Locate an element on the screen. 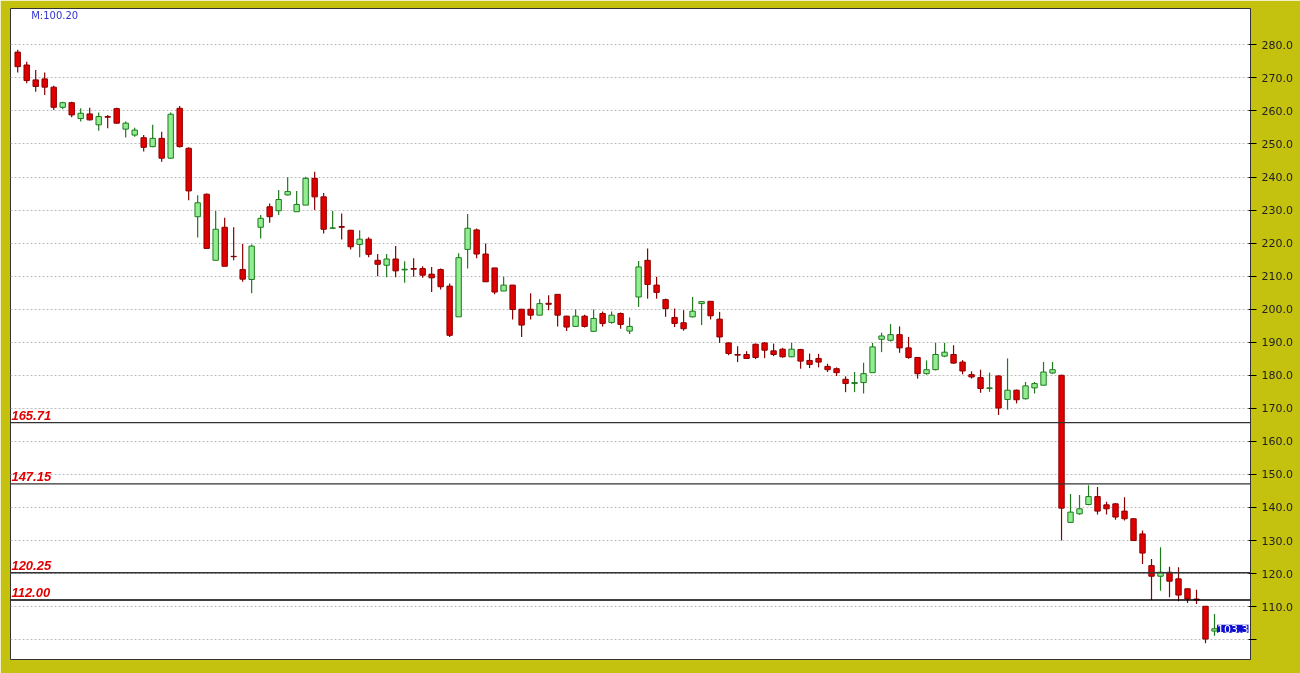  annotation: M:100.20 is located at coordinates (55, 15).